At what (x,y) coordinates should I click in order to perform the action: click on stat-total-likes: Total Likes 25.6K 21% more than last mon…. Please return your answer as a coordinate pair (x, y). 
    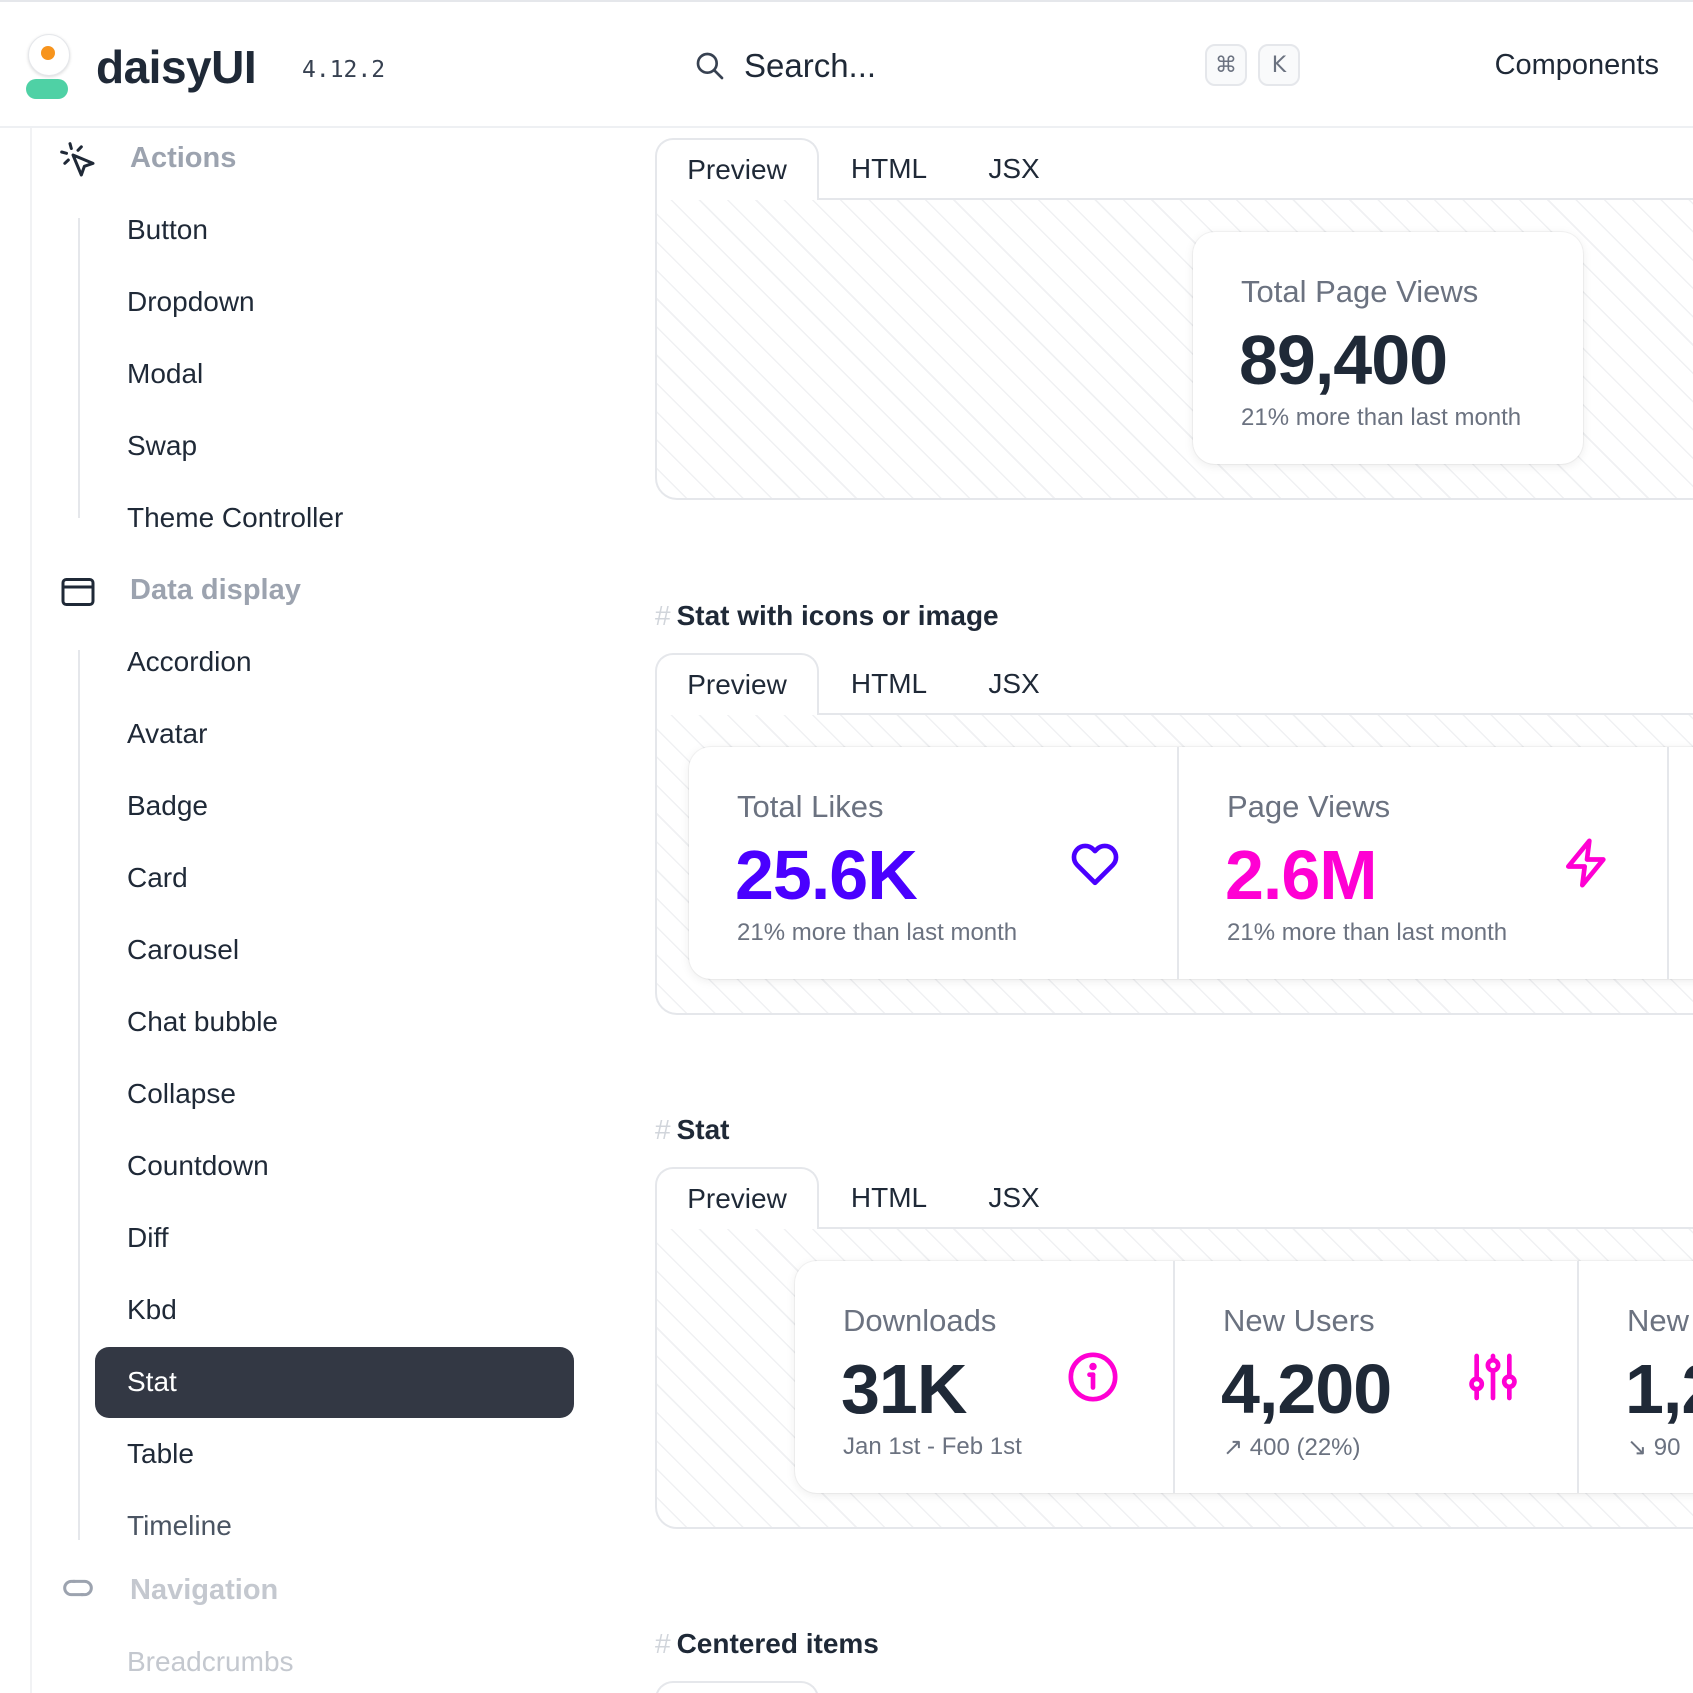
    Looking at the image, I should click on (933, 863).